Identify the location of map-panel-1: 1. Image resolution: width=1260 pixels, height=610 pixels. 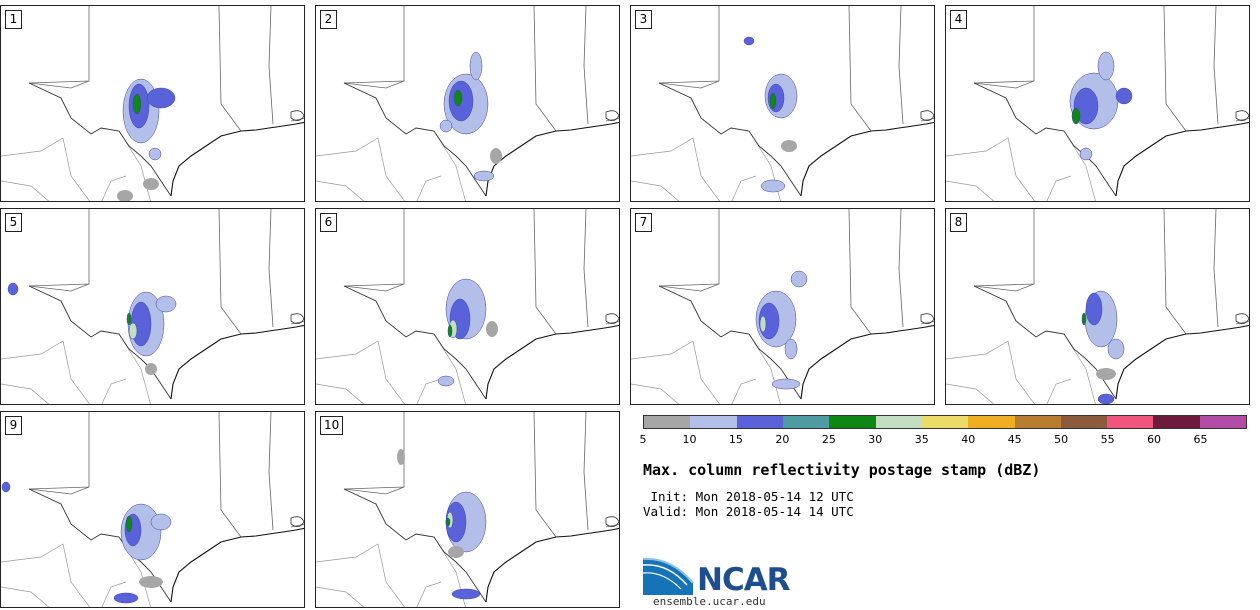
(152, 103).